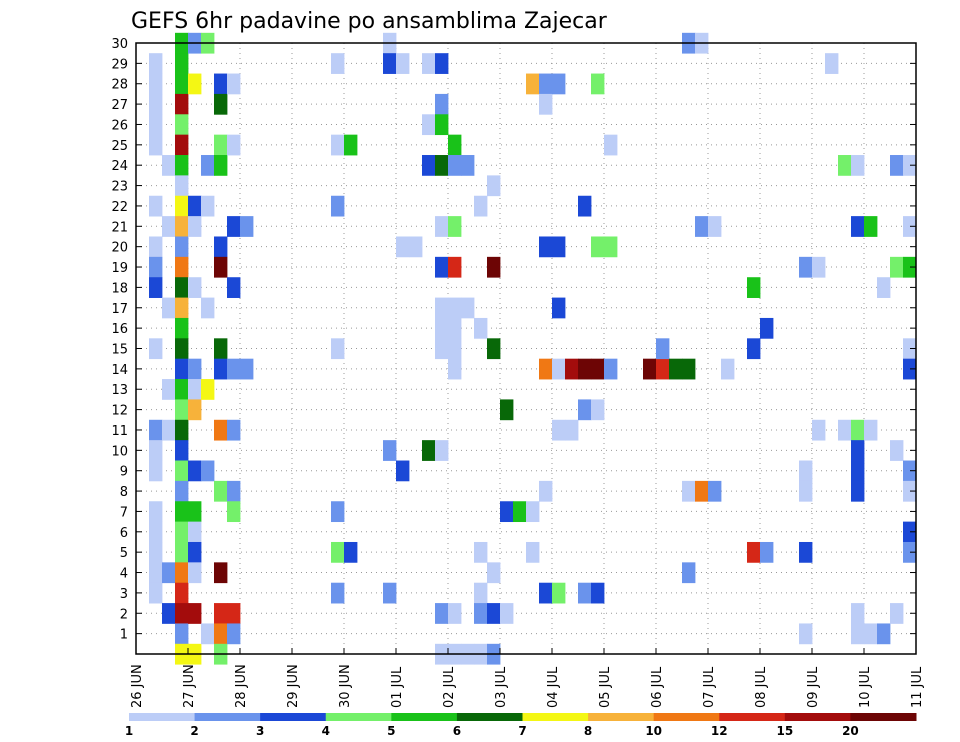 The height and width of the screenshot is (742, 960). I want to click on y-tick-label: 2, so click(124, 614).